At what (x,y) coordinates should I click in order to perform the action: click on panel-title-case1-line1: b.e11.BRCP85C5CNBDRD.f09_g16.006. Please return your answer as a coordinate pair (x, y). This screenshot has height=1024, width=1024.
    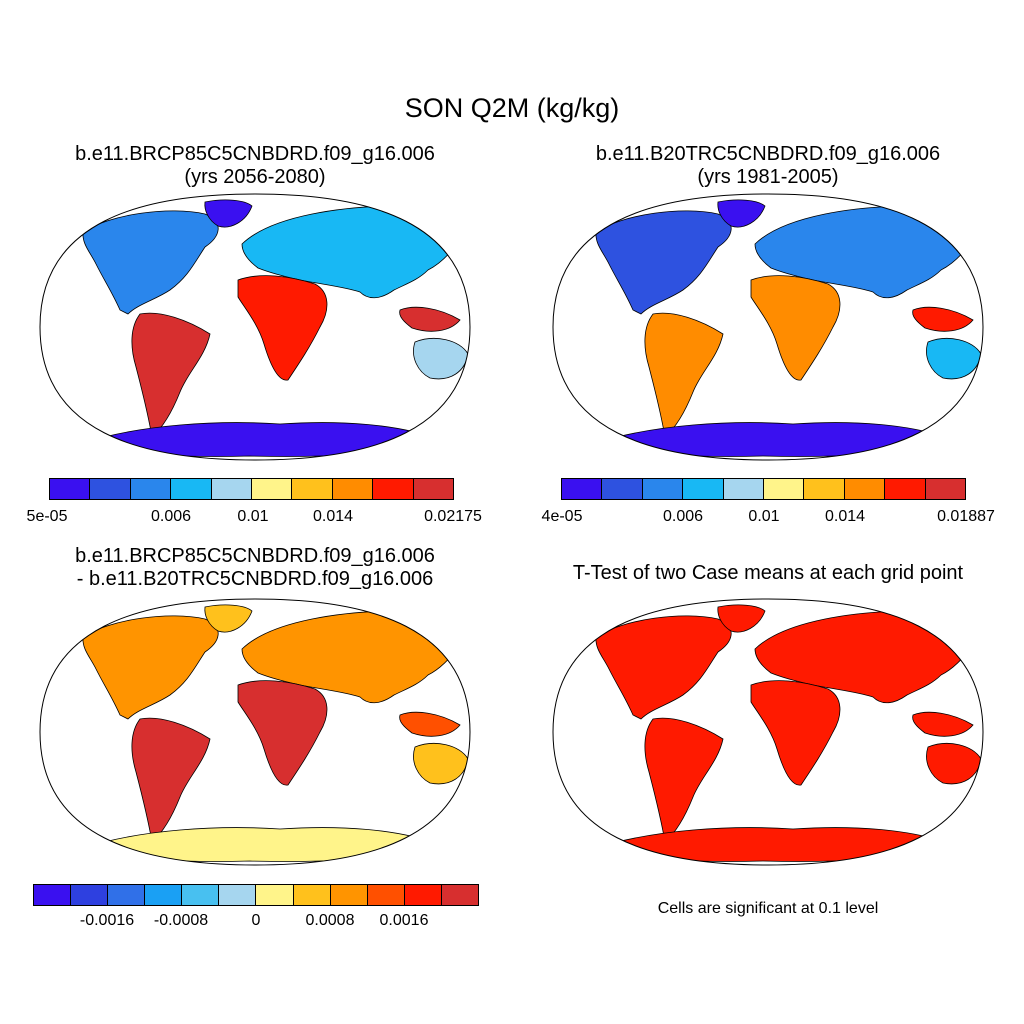
    Looking at the image, I should click on (255, 154).